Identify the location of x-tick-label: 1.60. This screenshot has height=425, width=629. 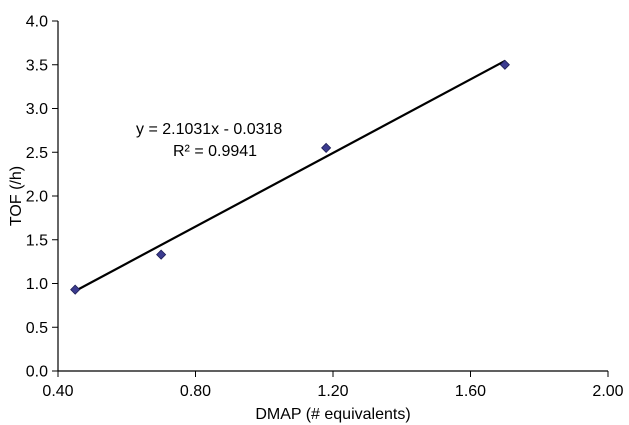
(470, 391).